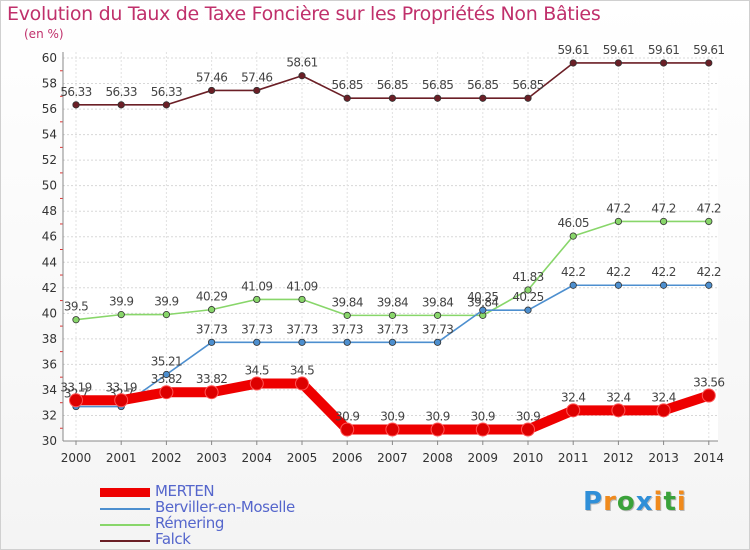 This screenshot has width=750, height=550. I want to click on y-tick-label: 42, so click(49, 288).